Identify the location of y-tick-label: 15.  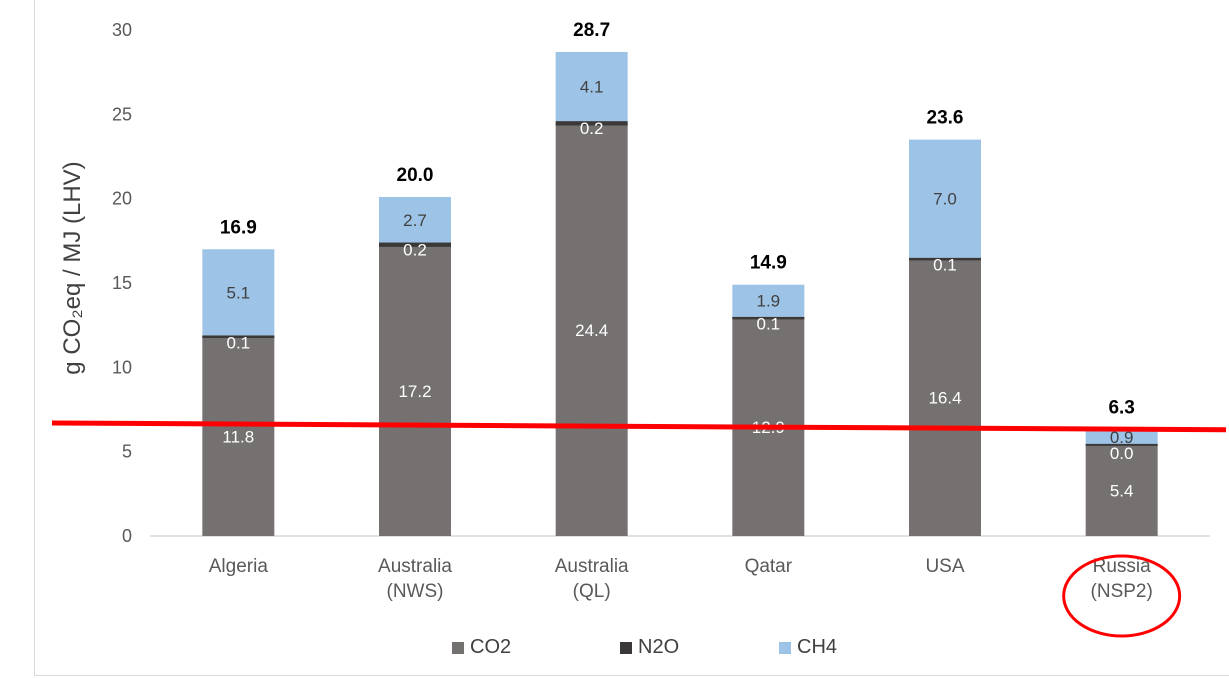
(122, 283).